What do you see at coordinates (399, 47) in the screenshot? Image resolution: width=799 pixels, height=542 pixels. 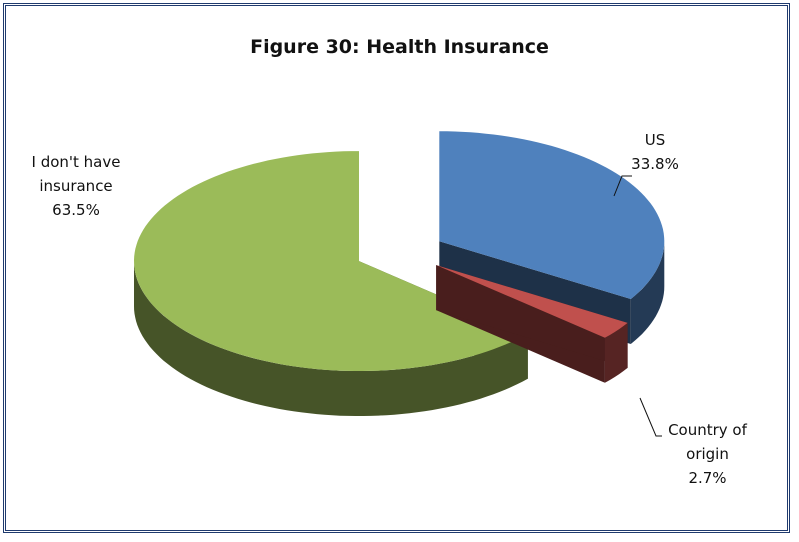 I see `chart-title: Figure 30: Health Insurance` at bounding box center [399, 47].